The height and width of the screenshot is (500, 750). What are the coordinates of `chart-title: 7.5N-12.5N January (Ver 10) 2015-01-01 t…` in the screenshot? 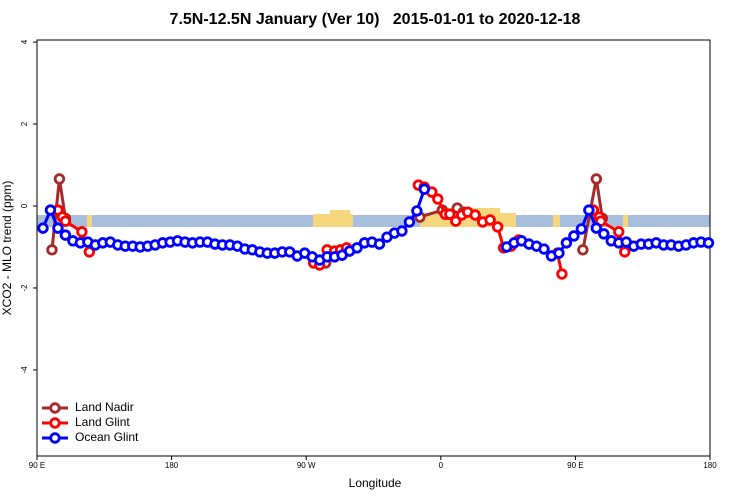 It's located at (375, 19).